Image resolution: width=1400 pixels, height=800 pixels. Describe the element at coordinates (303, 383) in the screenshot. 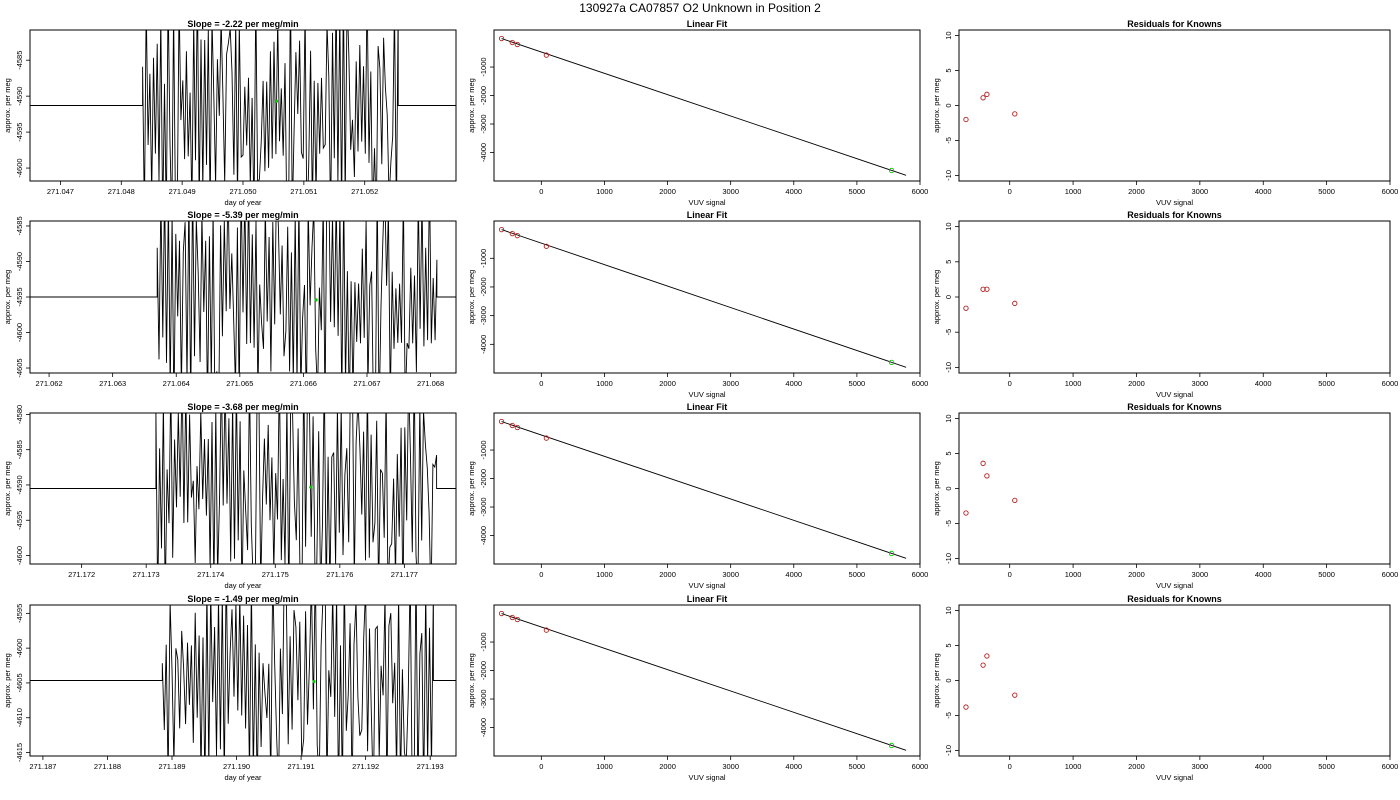

I see `x-tick-label: 271.066` at that location.